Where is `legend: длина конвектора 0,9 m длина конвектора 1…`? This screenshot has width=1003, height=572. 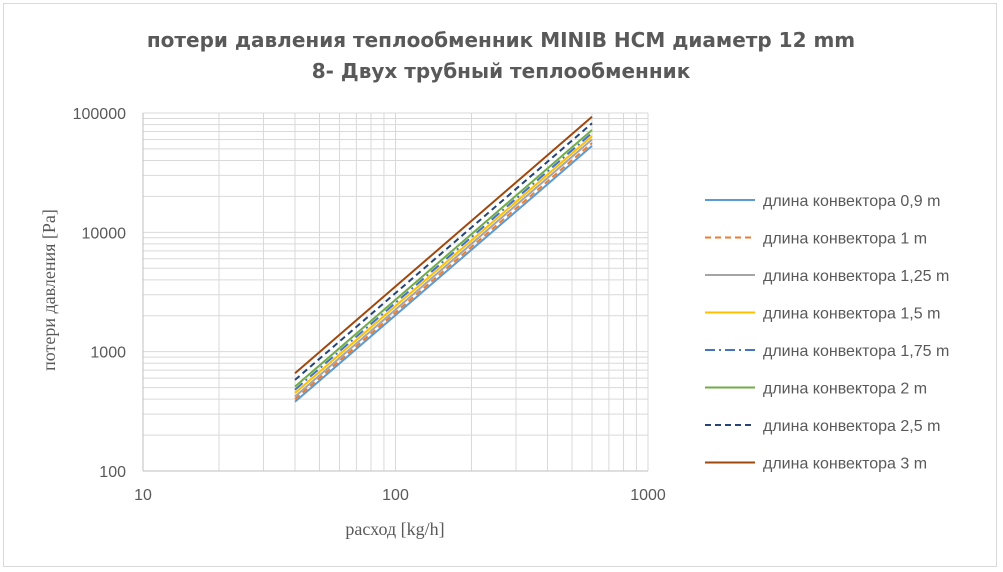
legend: длина конвектора 0,9 m длина конвектора 1… is located at coordinates (827, 333).